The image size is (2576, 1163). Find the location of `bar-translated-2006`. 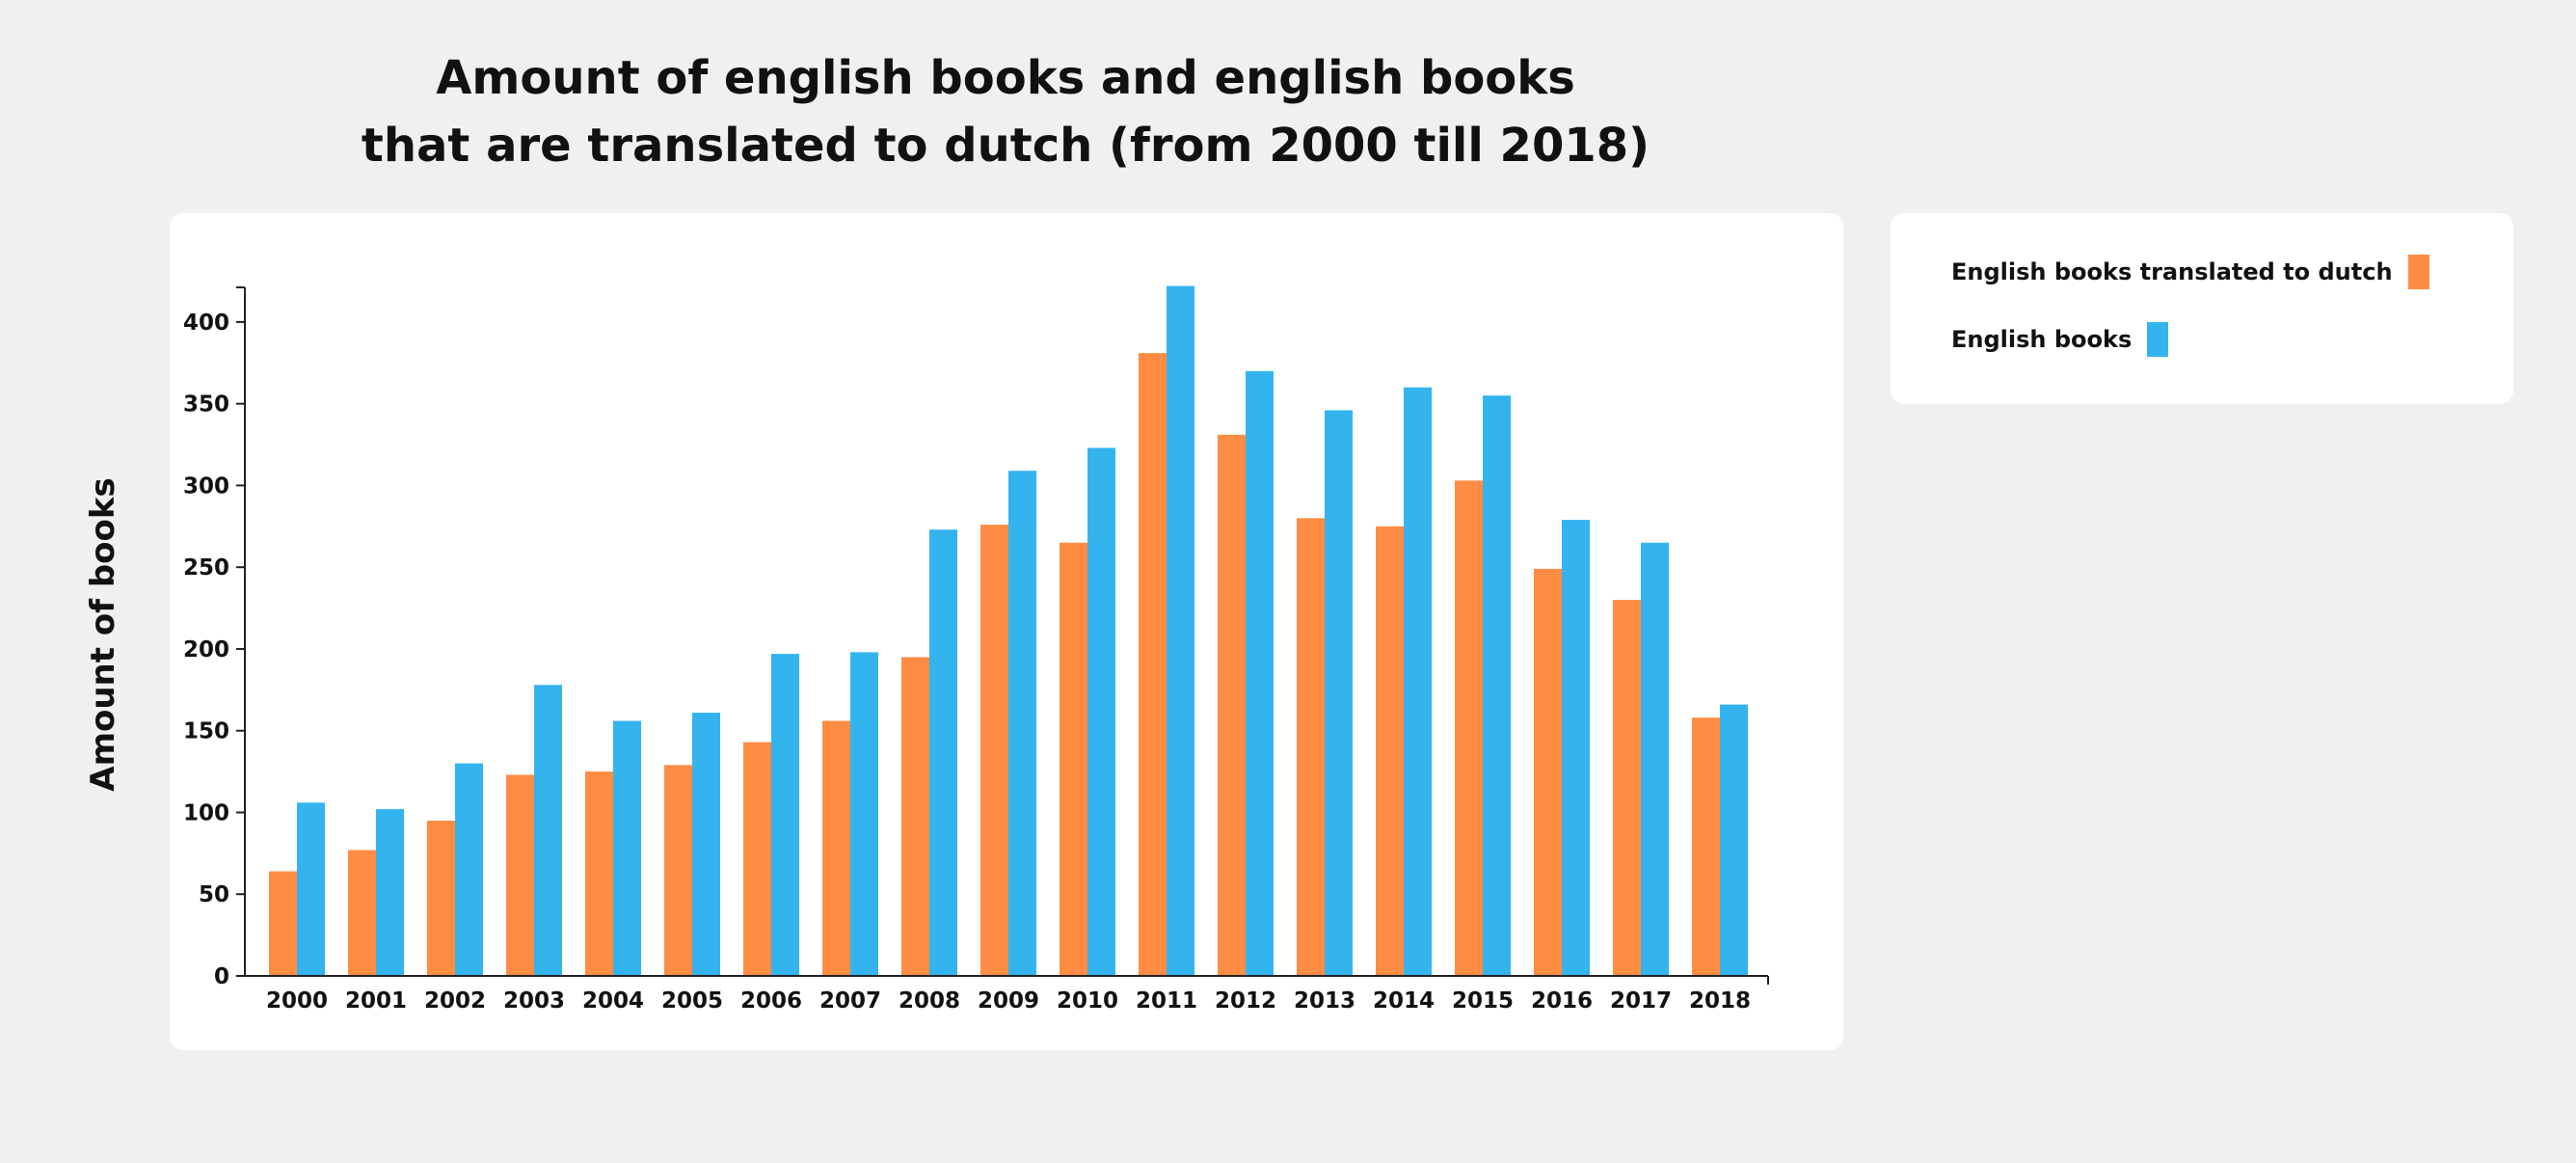

bar-translated-2006 is located at coordinates (757, 859).